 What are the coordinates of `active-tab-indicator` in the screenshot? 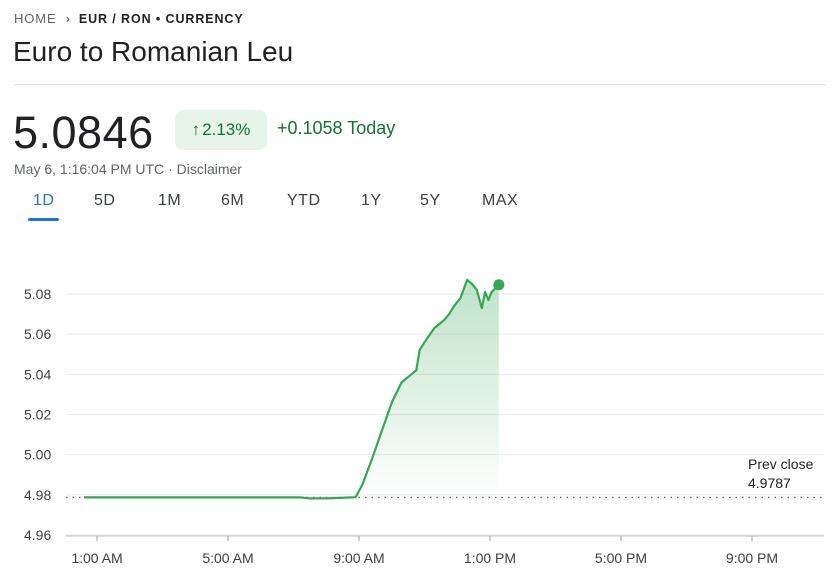 It's located at (43, 219).